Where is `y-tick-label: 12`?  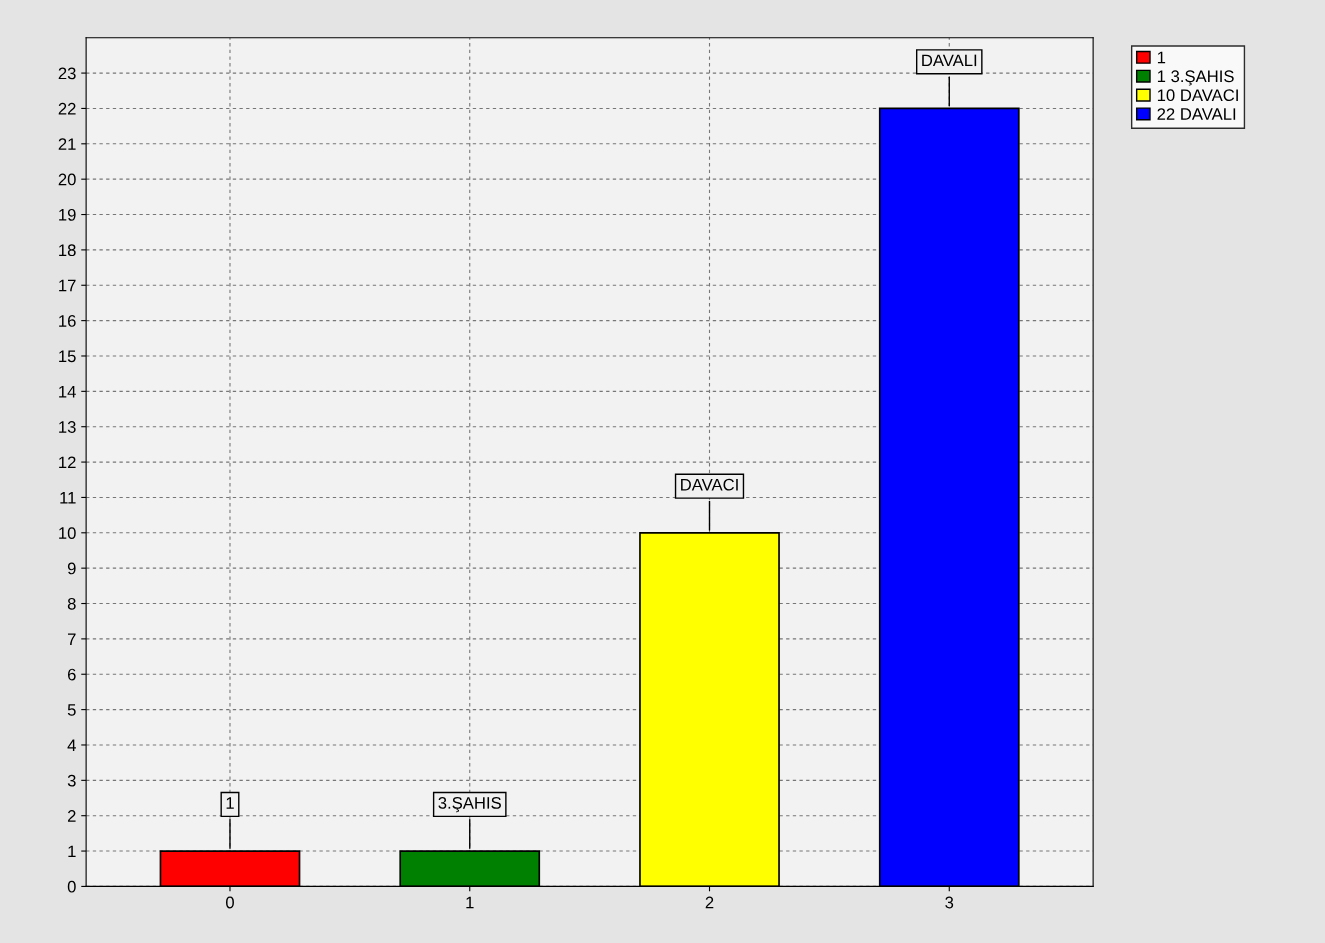
y-tick-label: 12 is located at coordinates (67, 462).